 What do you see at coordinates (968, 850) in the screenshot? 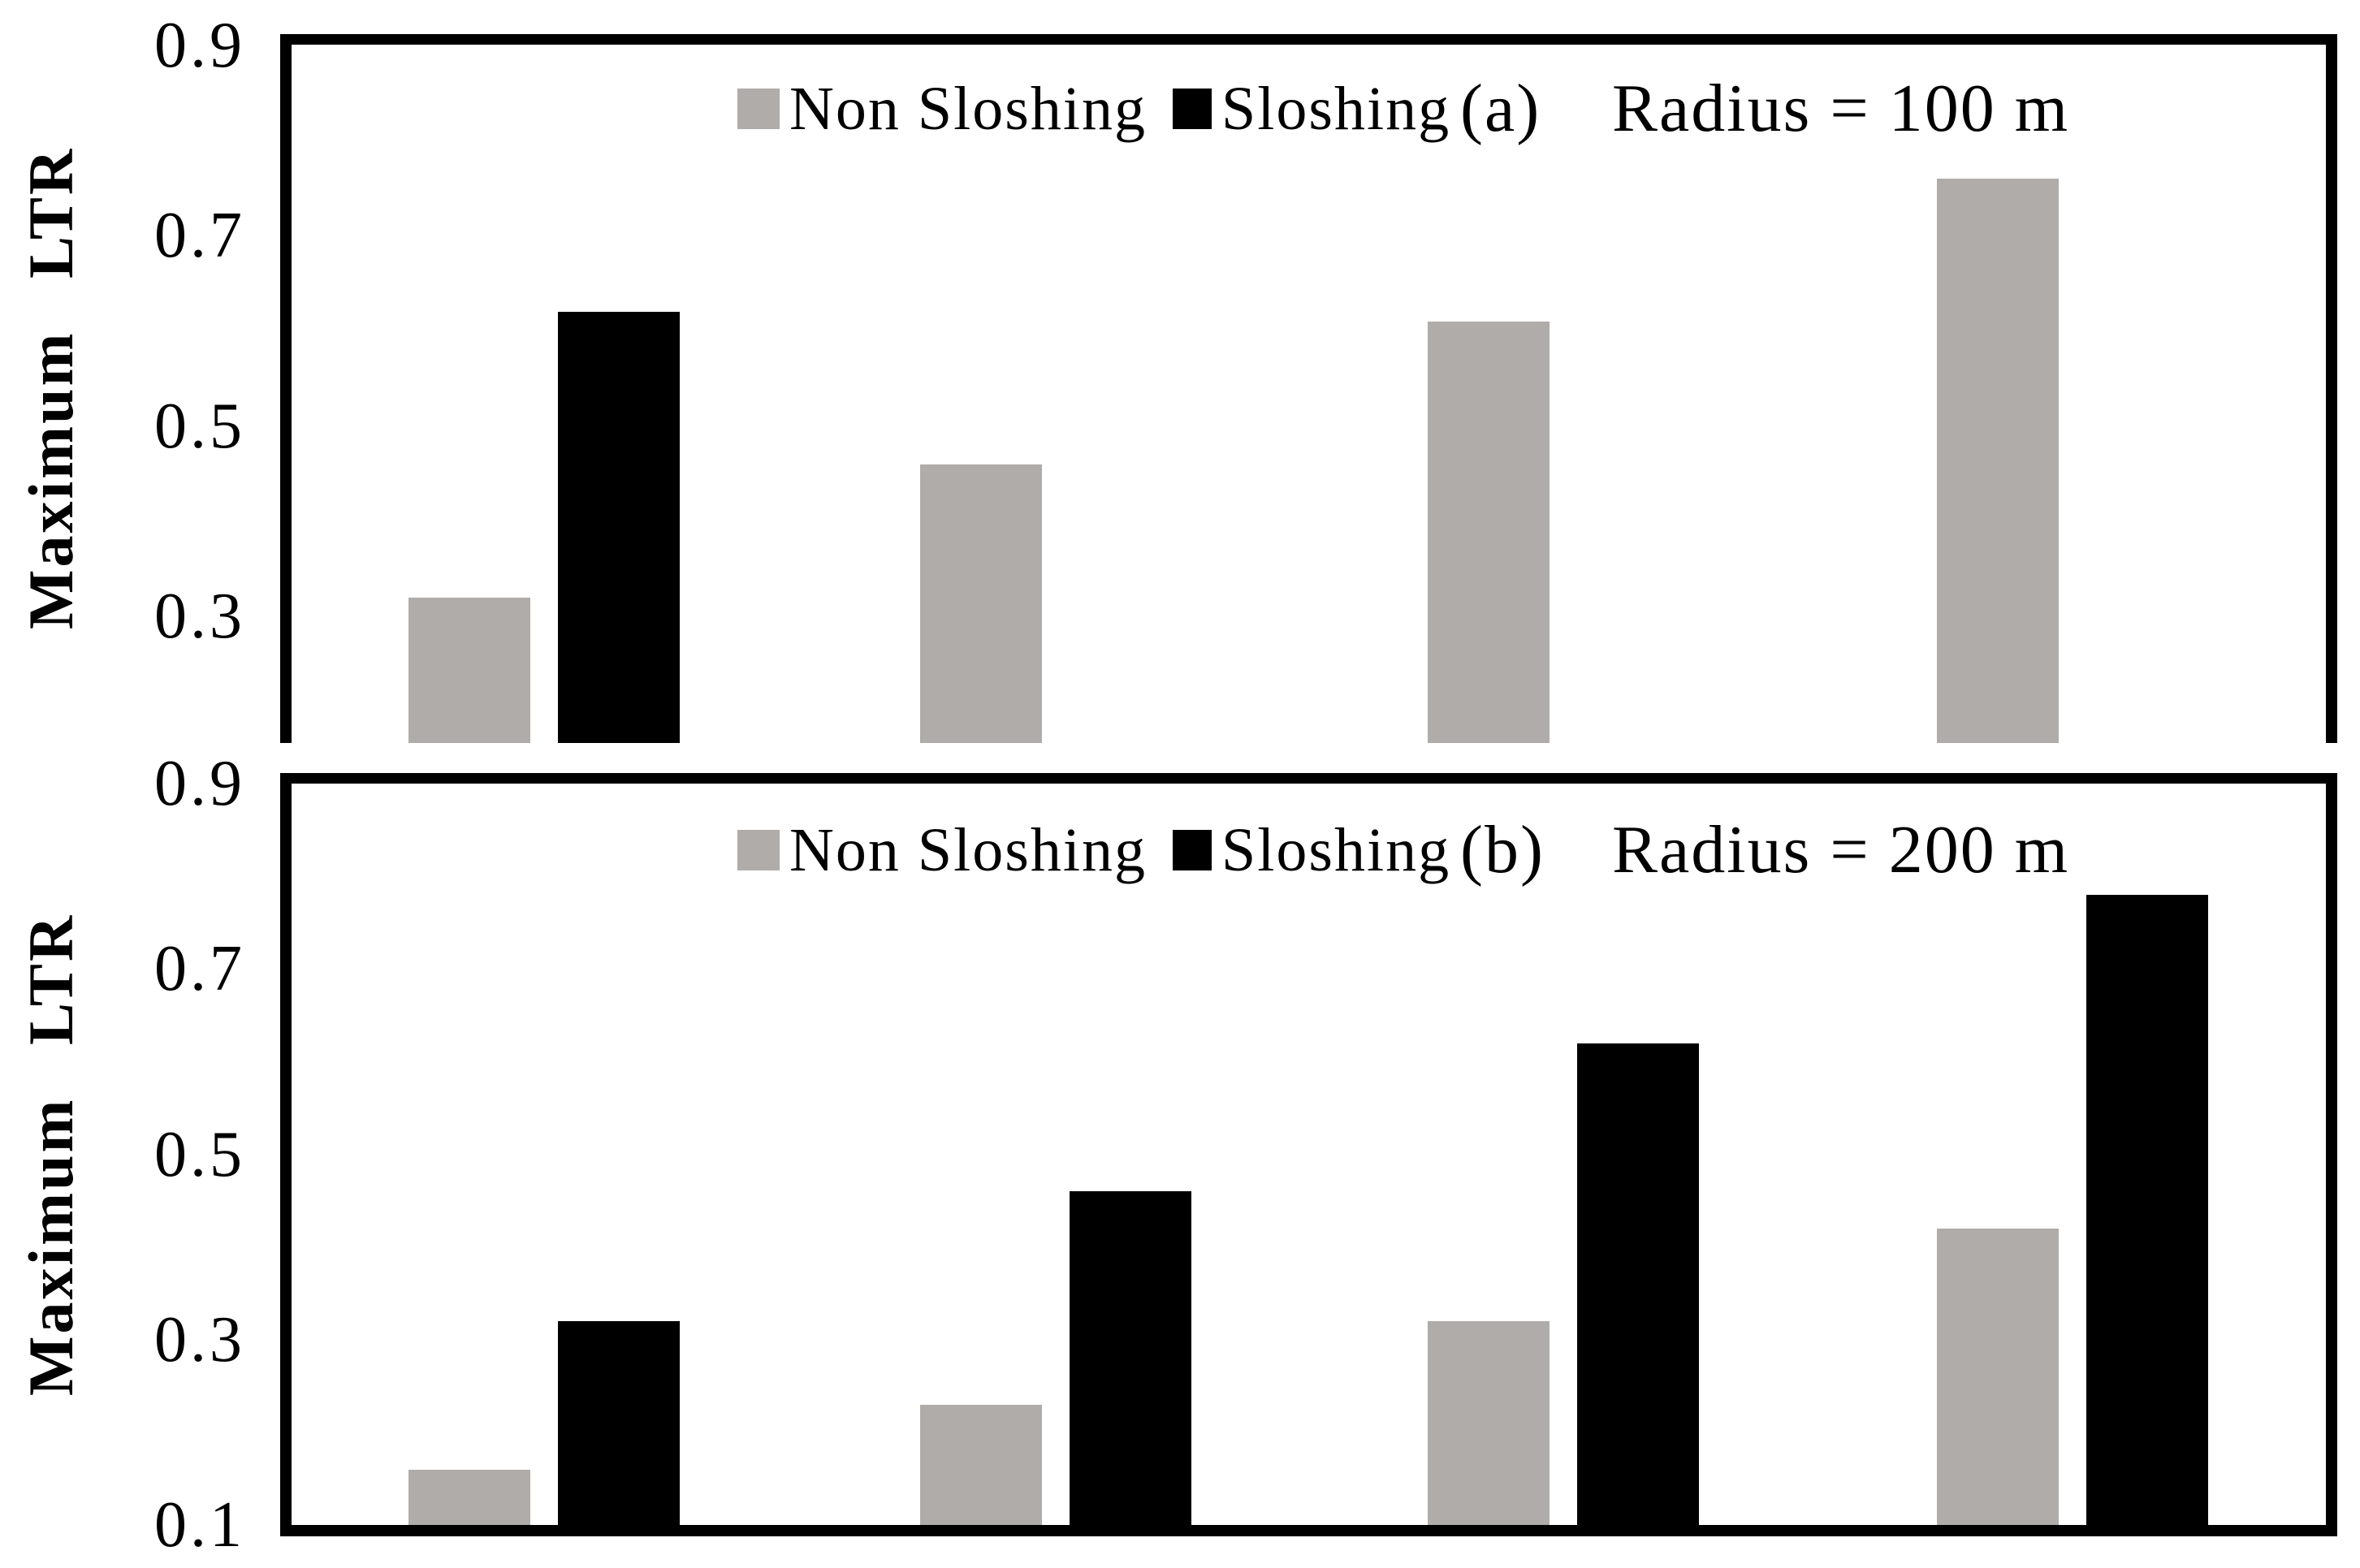
I see `legend-label-non-sloshing-b: Non Sloshing` at bounding box center [968, 850].